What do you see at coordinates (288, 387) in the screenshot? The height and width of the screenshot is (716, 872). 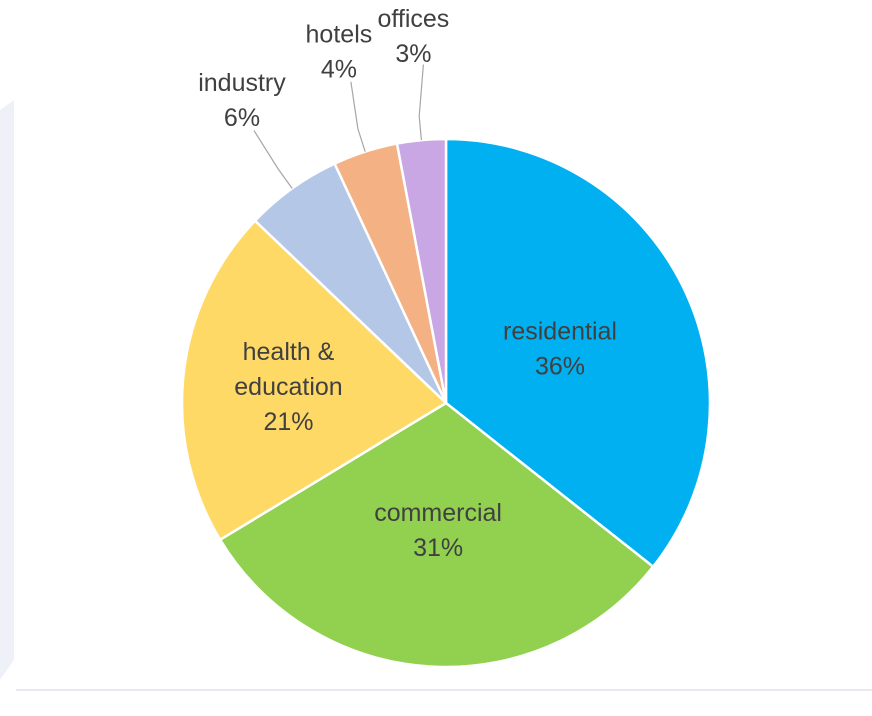 I see `data-label-health-and-education: health & education 21%` at bounding box center [288, 387].